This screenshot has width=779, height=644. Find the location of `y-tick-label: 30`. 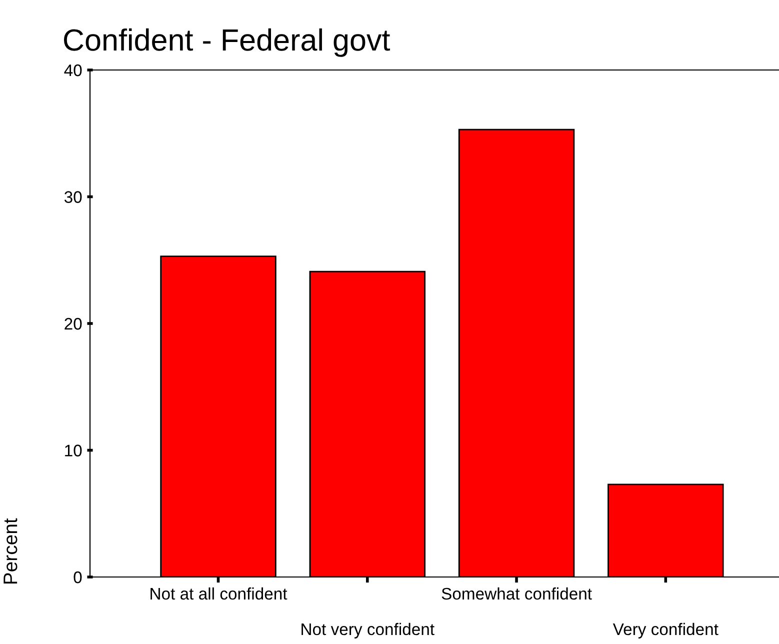

y-tick-label: 30 is located at coordinates (73, 197).